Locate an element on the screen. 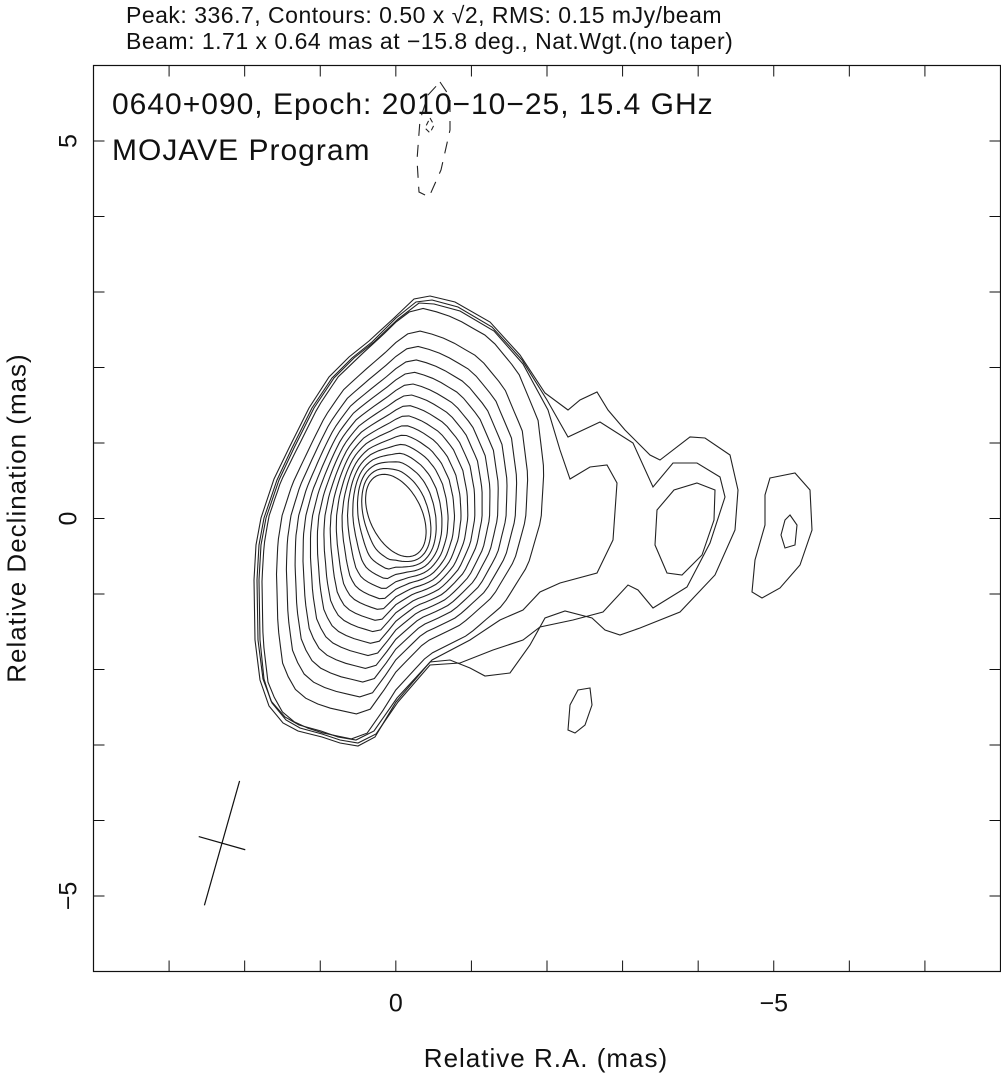  x-tick-label-0: 0 is located at coordinates (396, 1004).